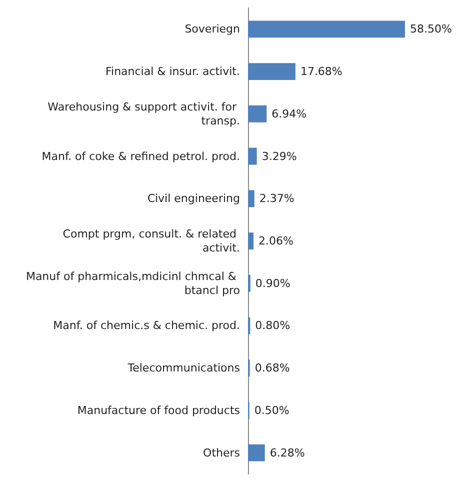  Describe the element at coordinates (133, 283) in the screenshot. I see `y-tick-label: Manuf of pharmicals,mdicinl chmcal & btancl pro` at that location.